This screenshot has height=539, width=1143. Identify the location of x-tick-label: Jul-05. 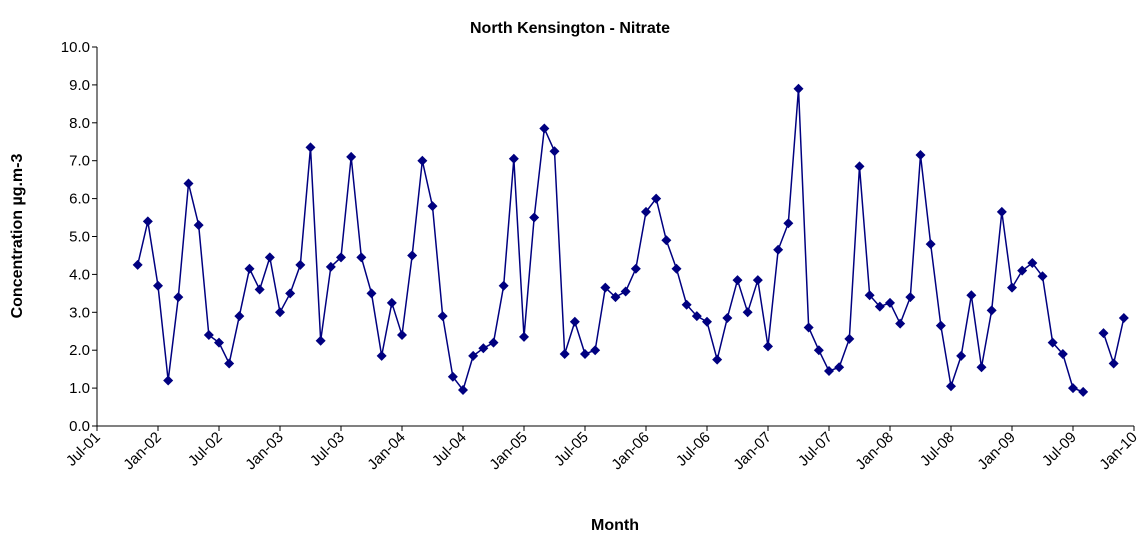
(571, 449).